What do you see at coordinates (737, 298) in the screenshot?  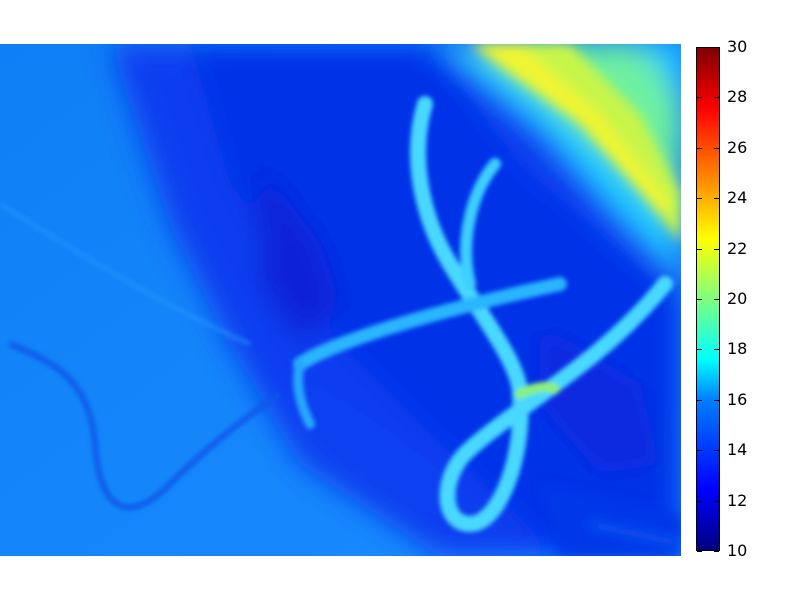 I see `colorbar-tick-label: 20` at bounding box center [737, 298].